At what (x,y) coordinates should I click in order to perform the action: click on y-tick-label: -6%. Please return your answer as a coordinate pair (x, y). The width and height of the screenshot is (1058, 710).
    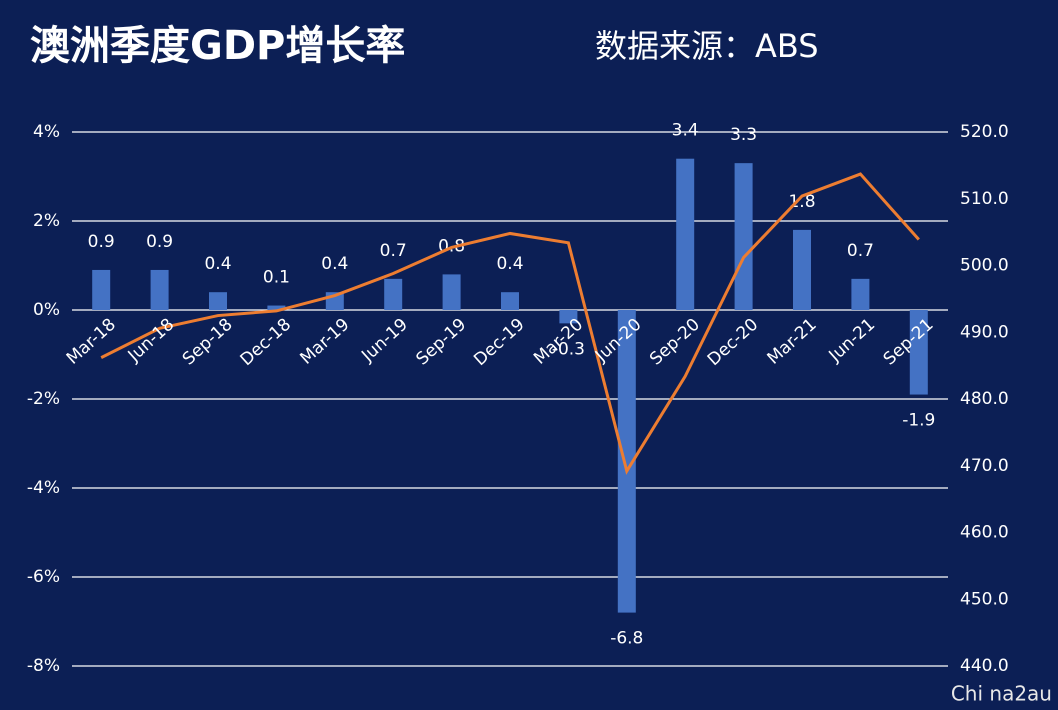
    Looking at the image, I should click on (43, 577).